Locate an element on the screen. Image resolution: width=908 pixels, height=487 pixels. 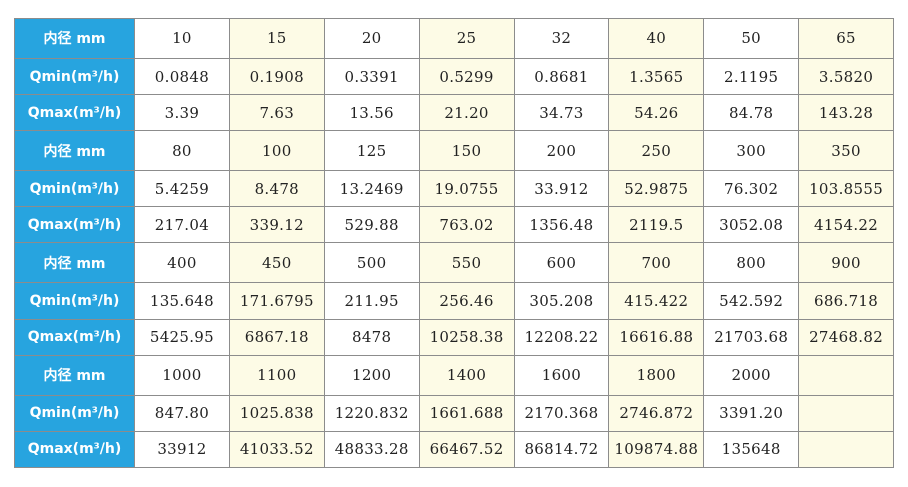
value-cell: 27468.82 is located at coordinates (846, 337).